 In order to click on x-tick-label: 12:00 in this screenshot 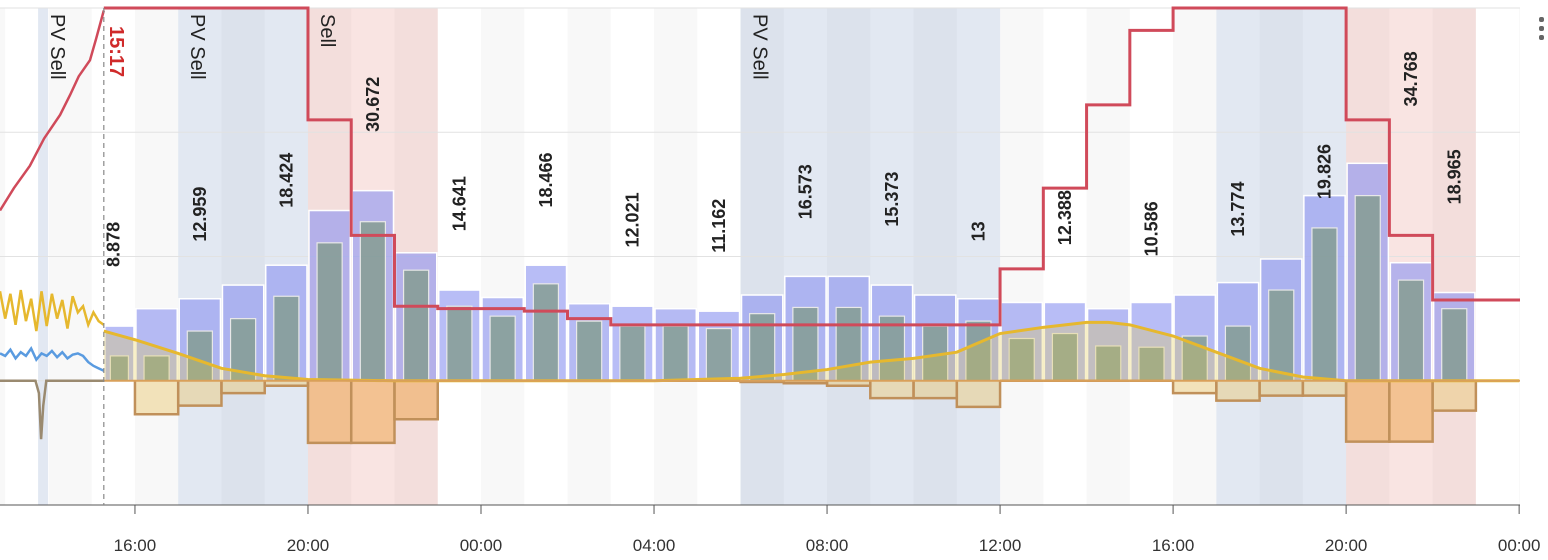, I will do `click(1000, 545)`.